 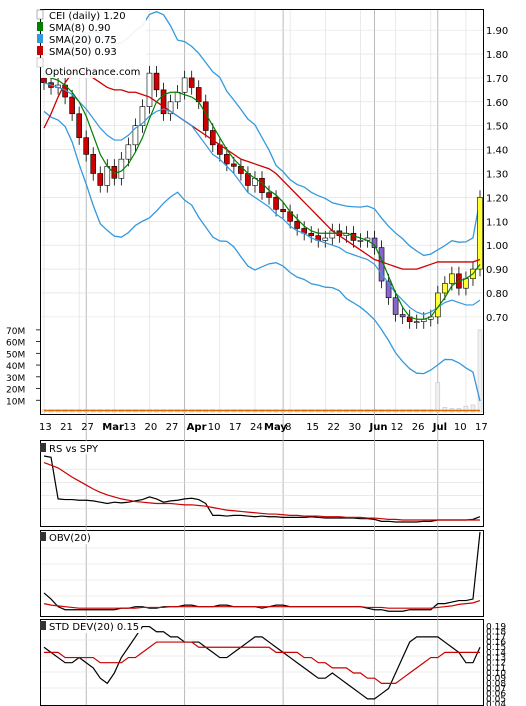 I want to click on price-tick-4: 1.50, so click(x=497, y=127).